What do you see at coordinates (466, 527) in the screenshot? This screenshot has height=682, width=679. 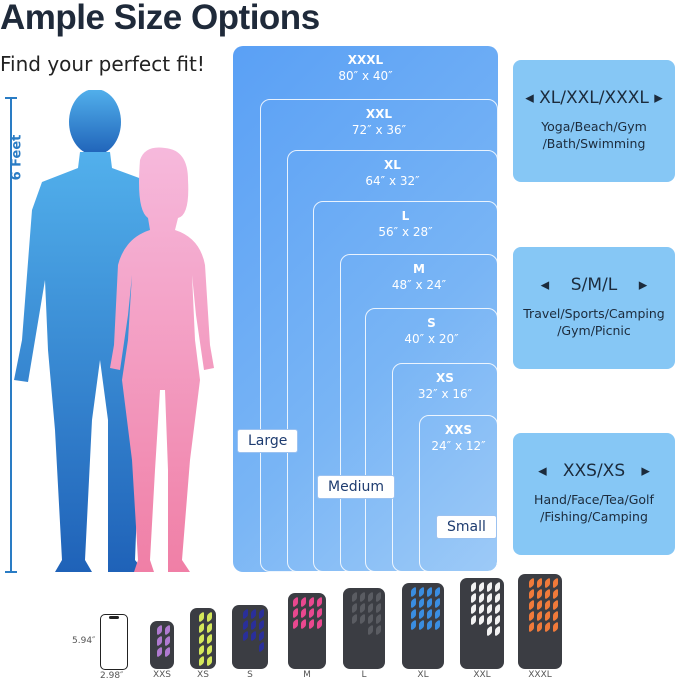 I see `group-label-small: Small` at bounding box center [466, 527].